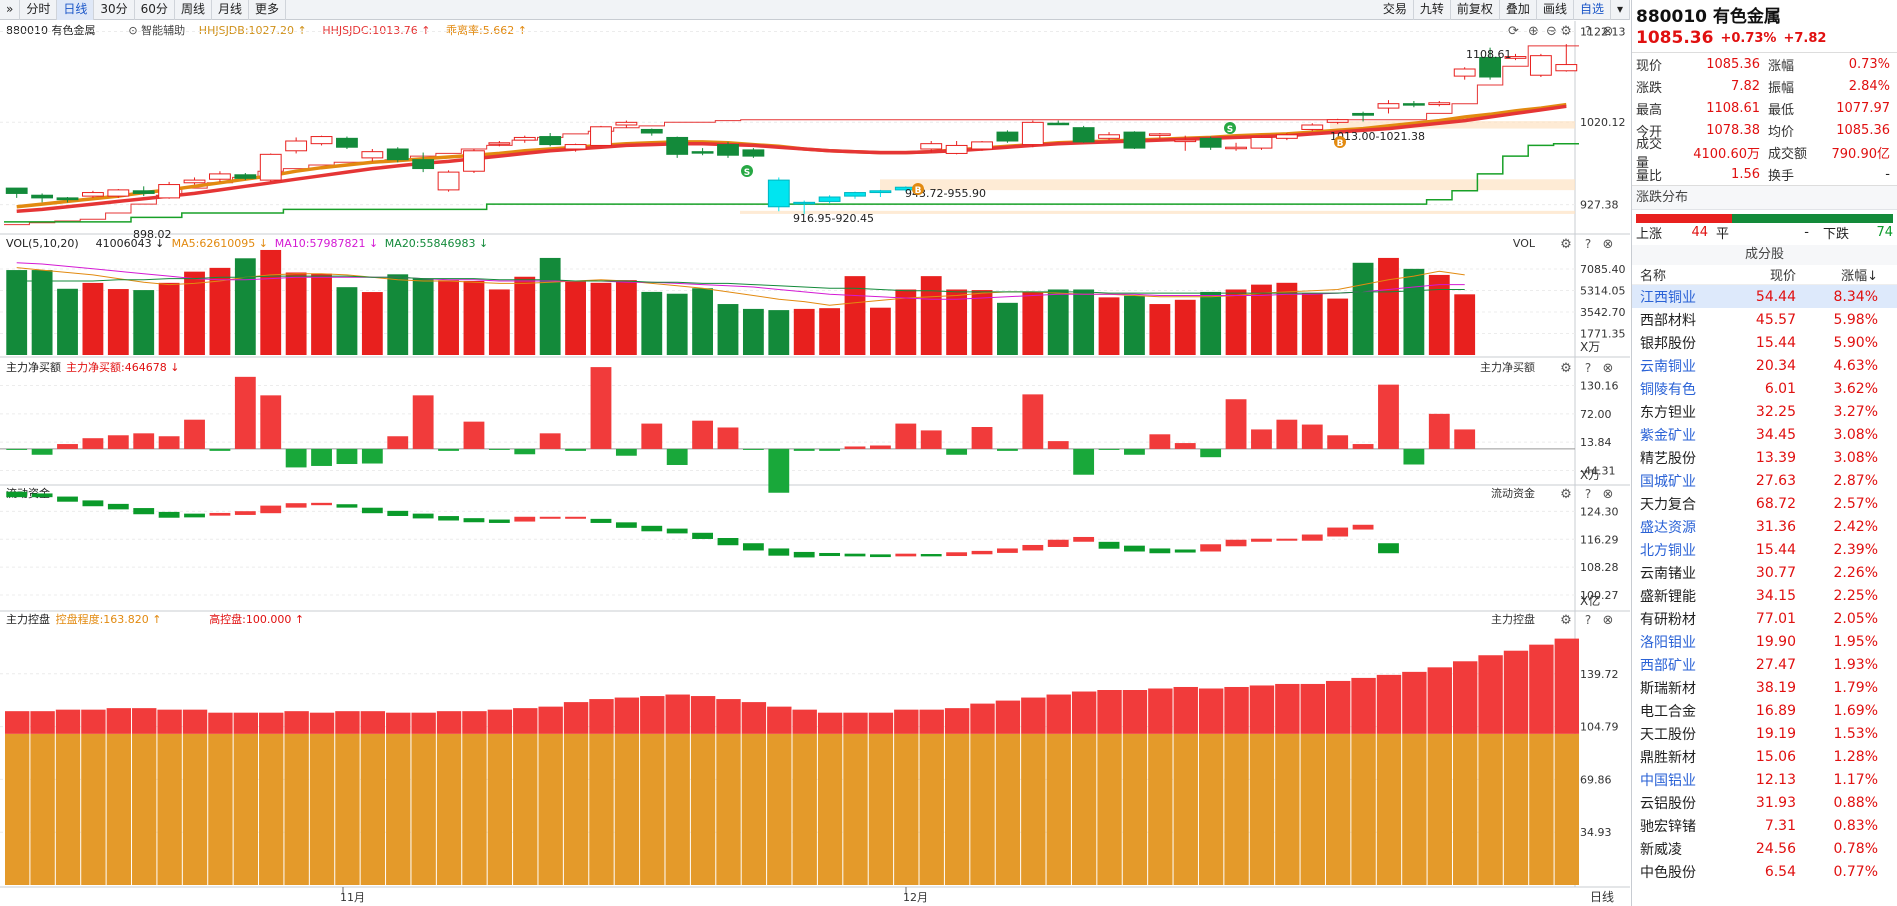 Image resolution: width=1897 pixels, height=906 pixels. I want to click on stock-row: 天工股份 19.19 1.53%, so click(1764, 733).